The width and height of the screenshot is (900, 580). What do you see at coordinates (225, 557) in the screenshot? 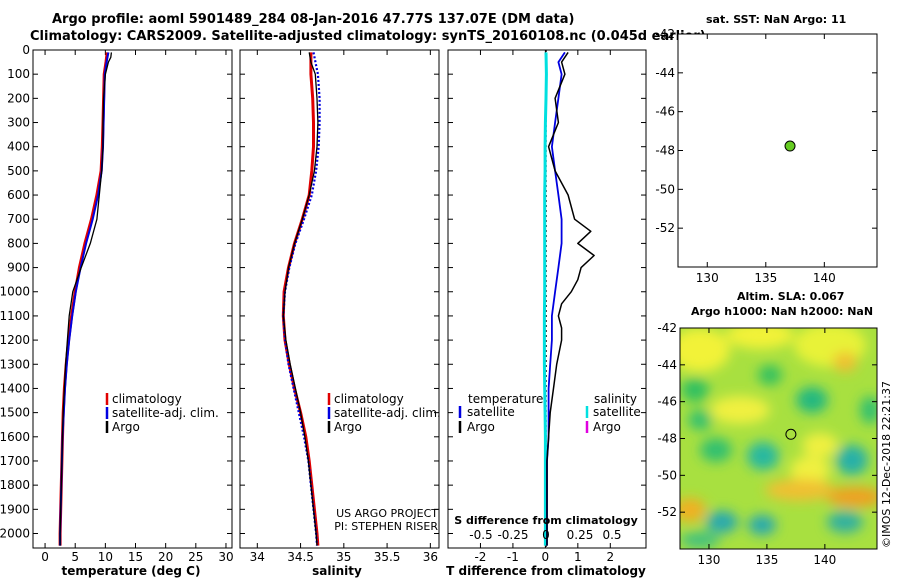
I see `x-tick-label: 30` at bounding box center [225, 557].